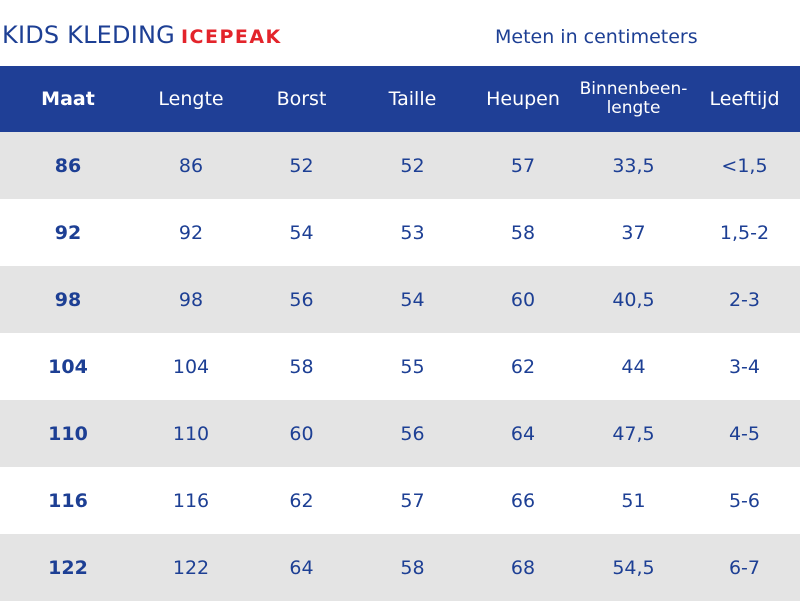 This screenshot has width=800, height=601. Describe the element at coordinates (301, 232) in the screenshot. I see `cell-borst: 54` at that location.